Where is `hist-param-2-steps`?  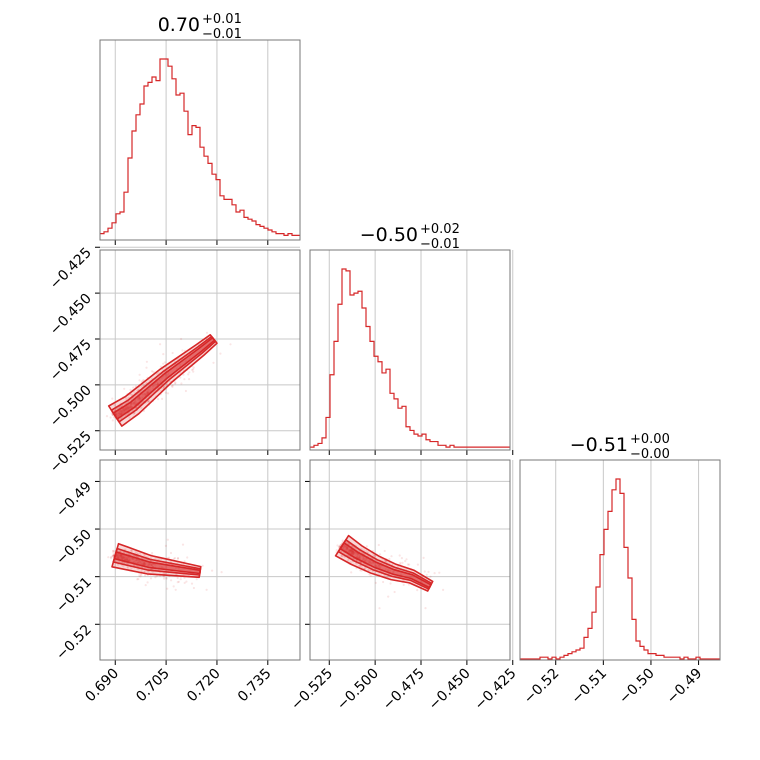
hist-param-2-steps is located at coordinates (410, 358).